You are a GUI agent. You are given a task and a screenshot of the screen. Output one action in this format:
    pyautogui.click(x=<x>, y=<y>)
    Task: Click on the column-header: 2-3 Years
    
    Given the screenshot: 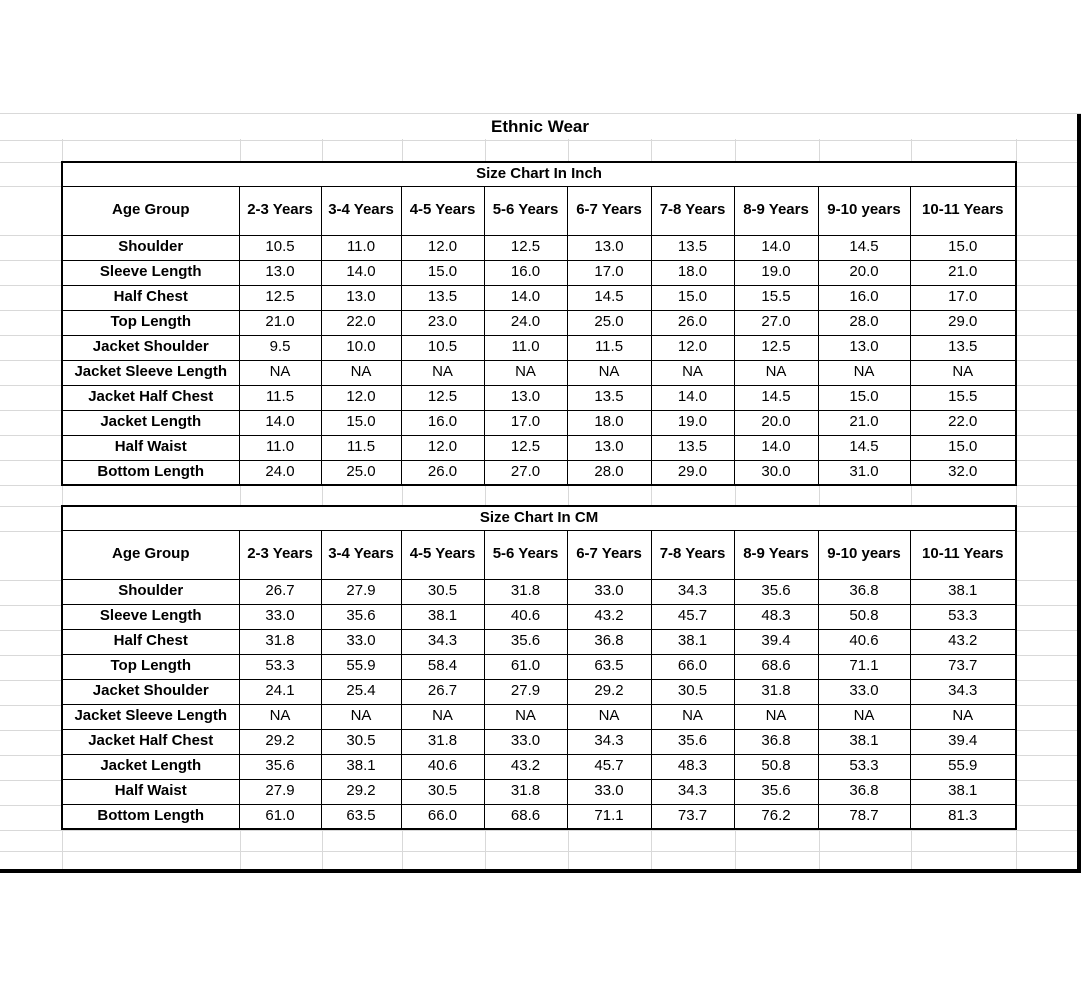 What is the action you would take?
    pyautogui.click(x=280, y=210)
    